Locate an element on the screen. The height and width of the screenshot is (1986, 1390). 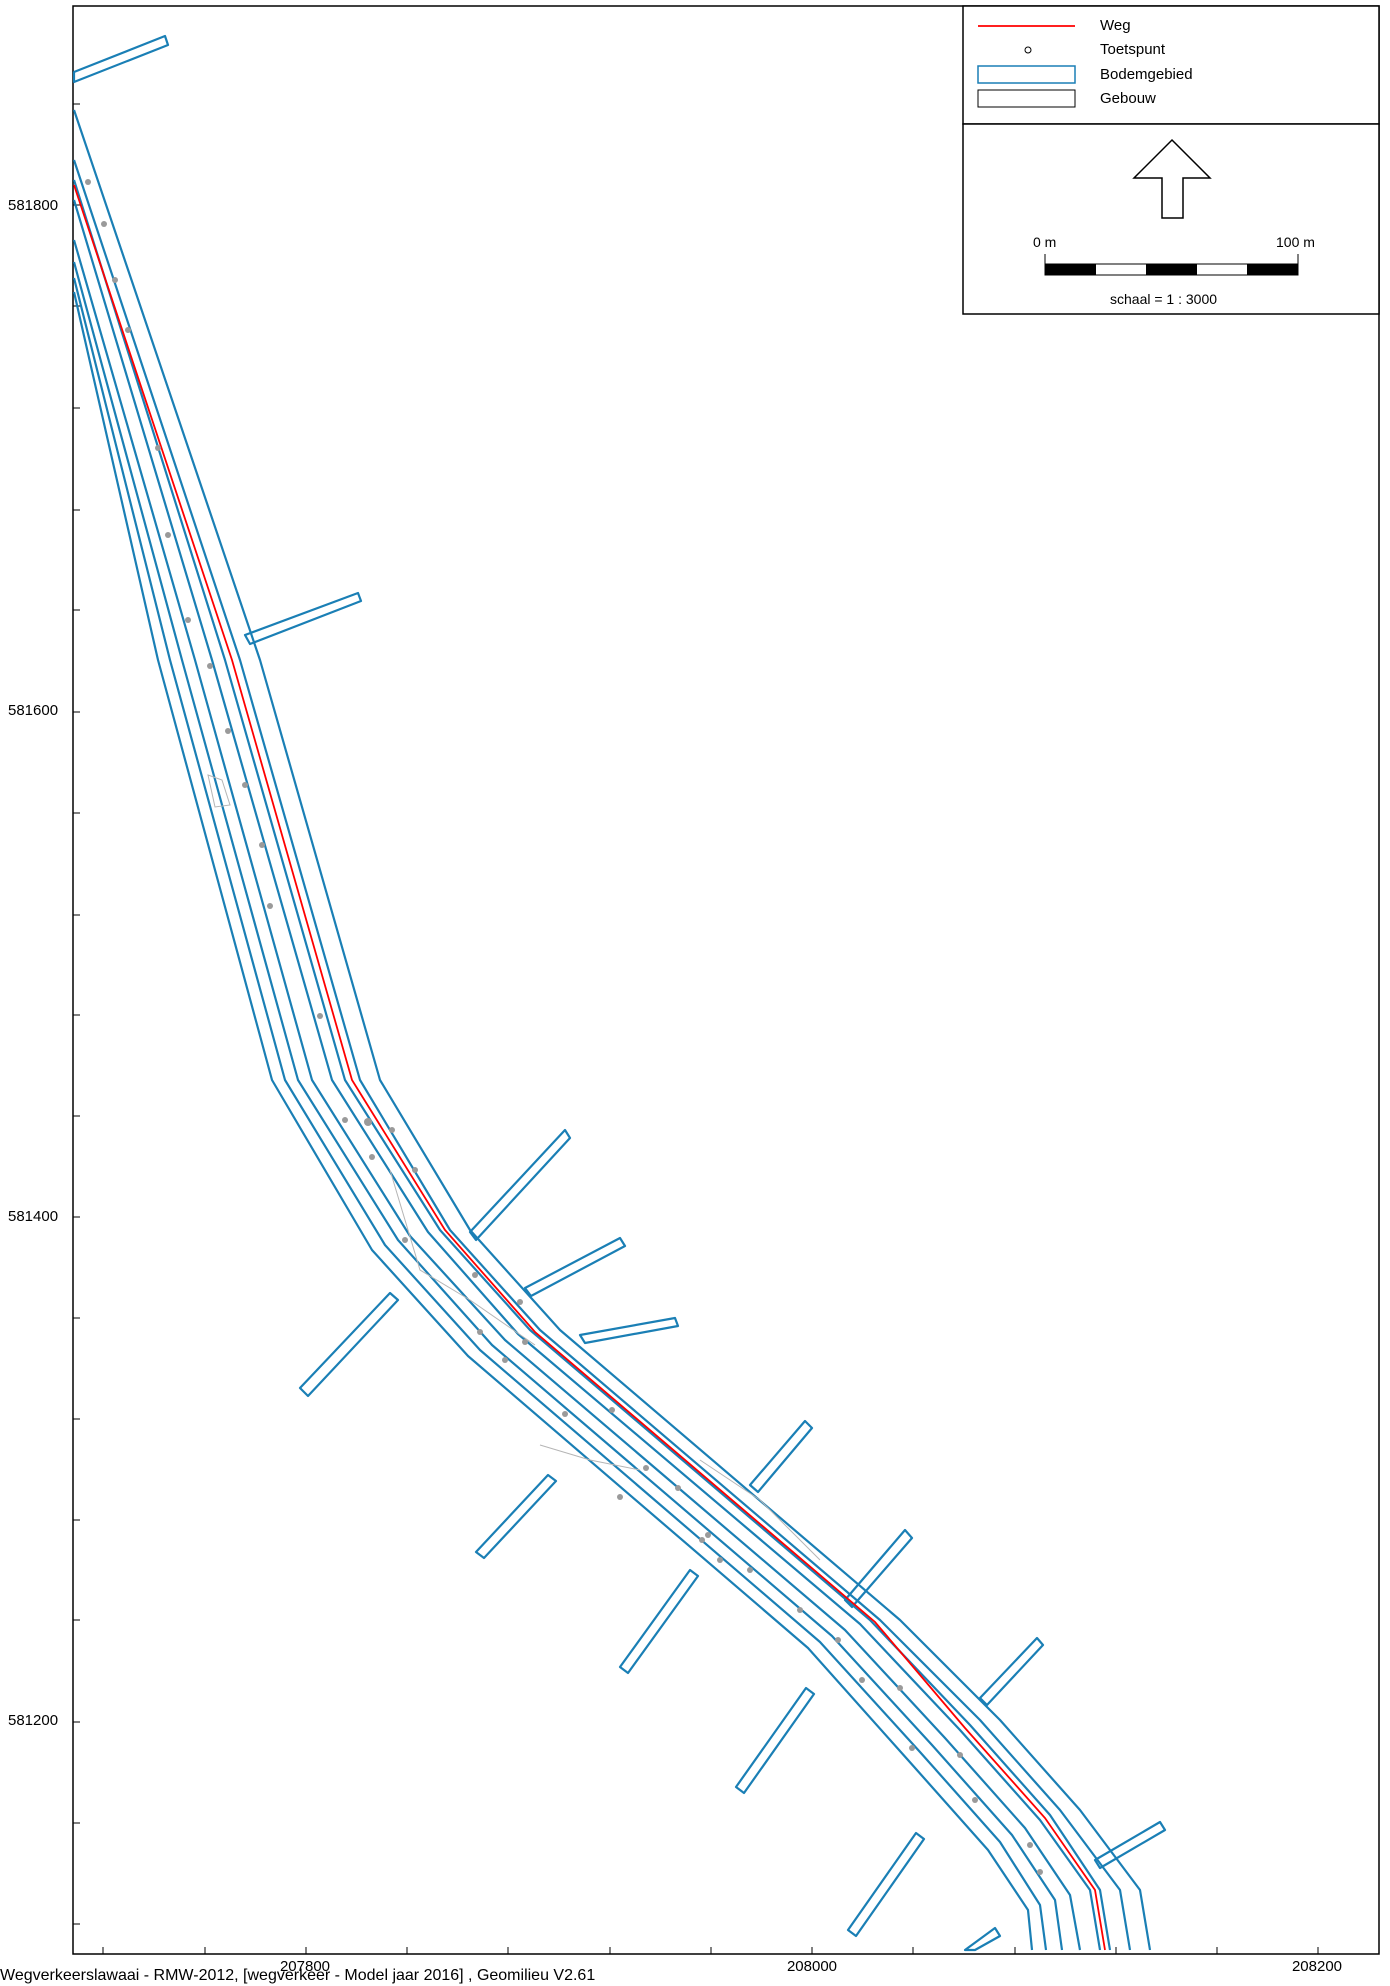
x-label-208200: 208200 is located at coordinates (1317, 1966).